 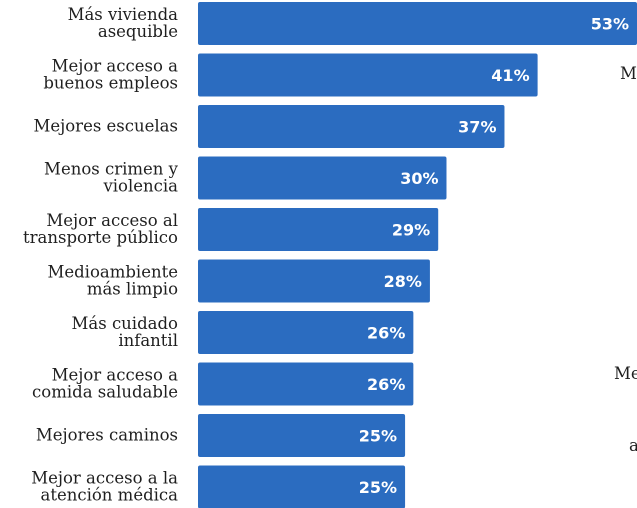 I want to click on side-text-fragment-1: M, so click(x=628, y=73).